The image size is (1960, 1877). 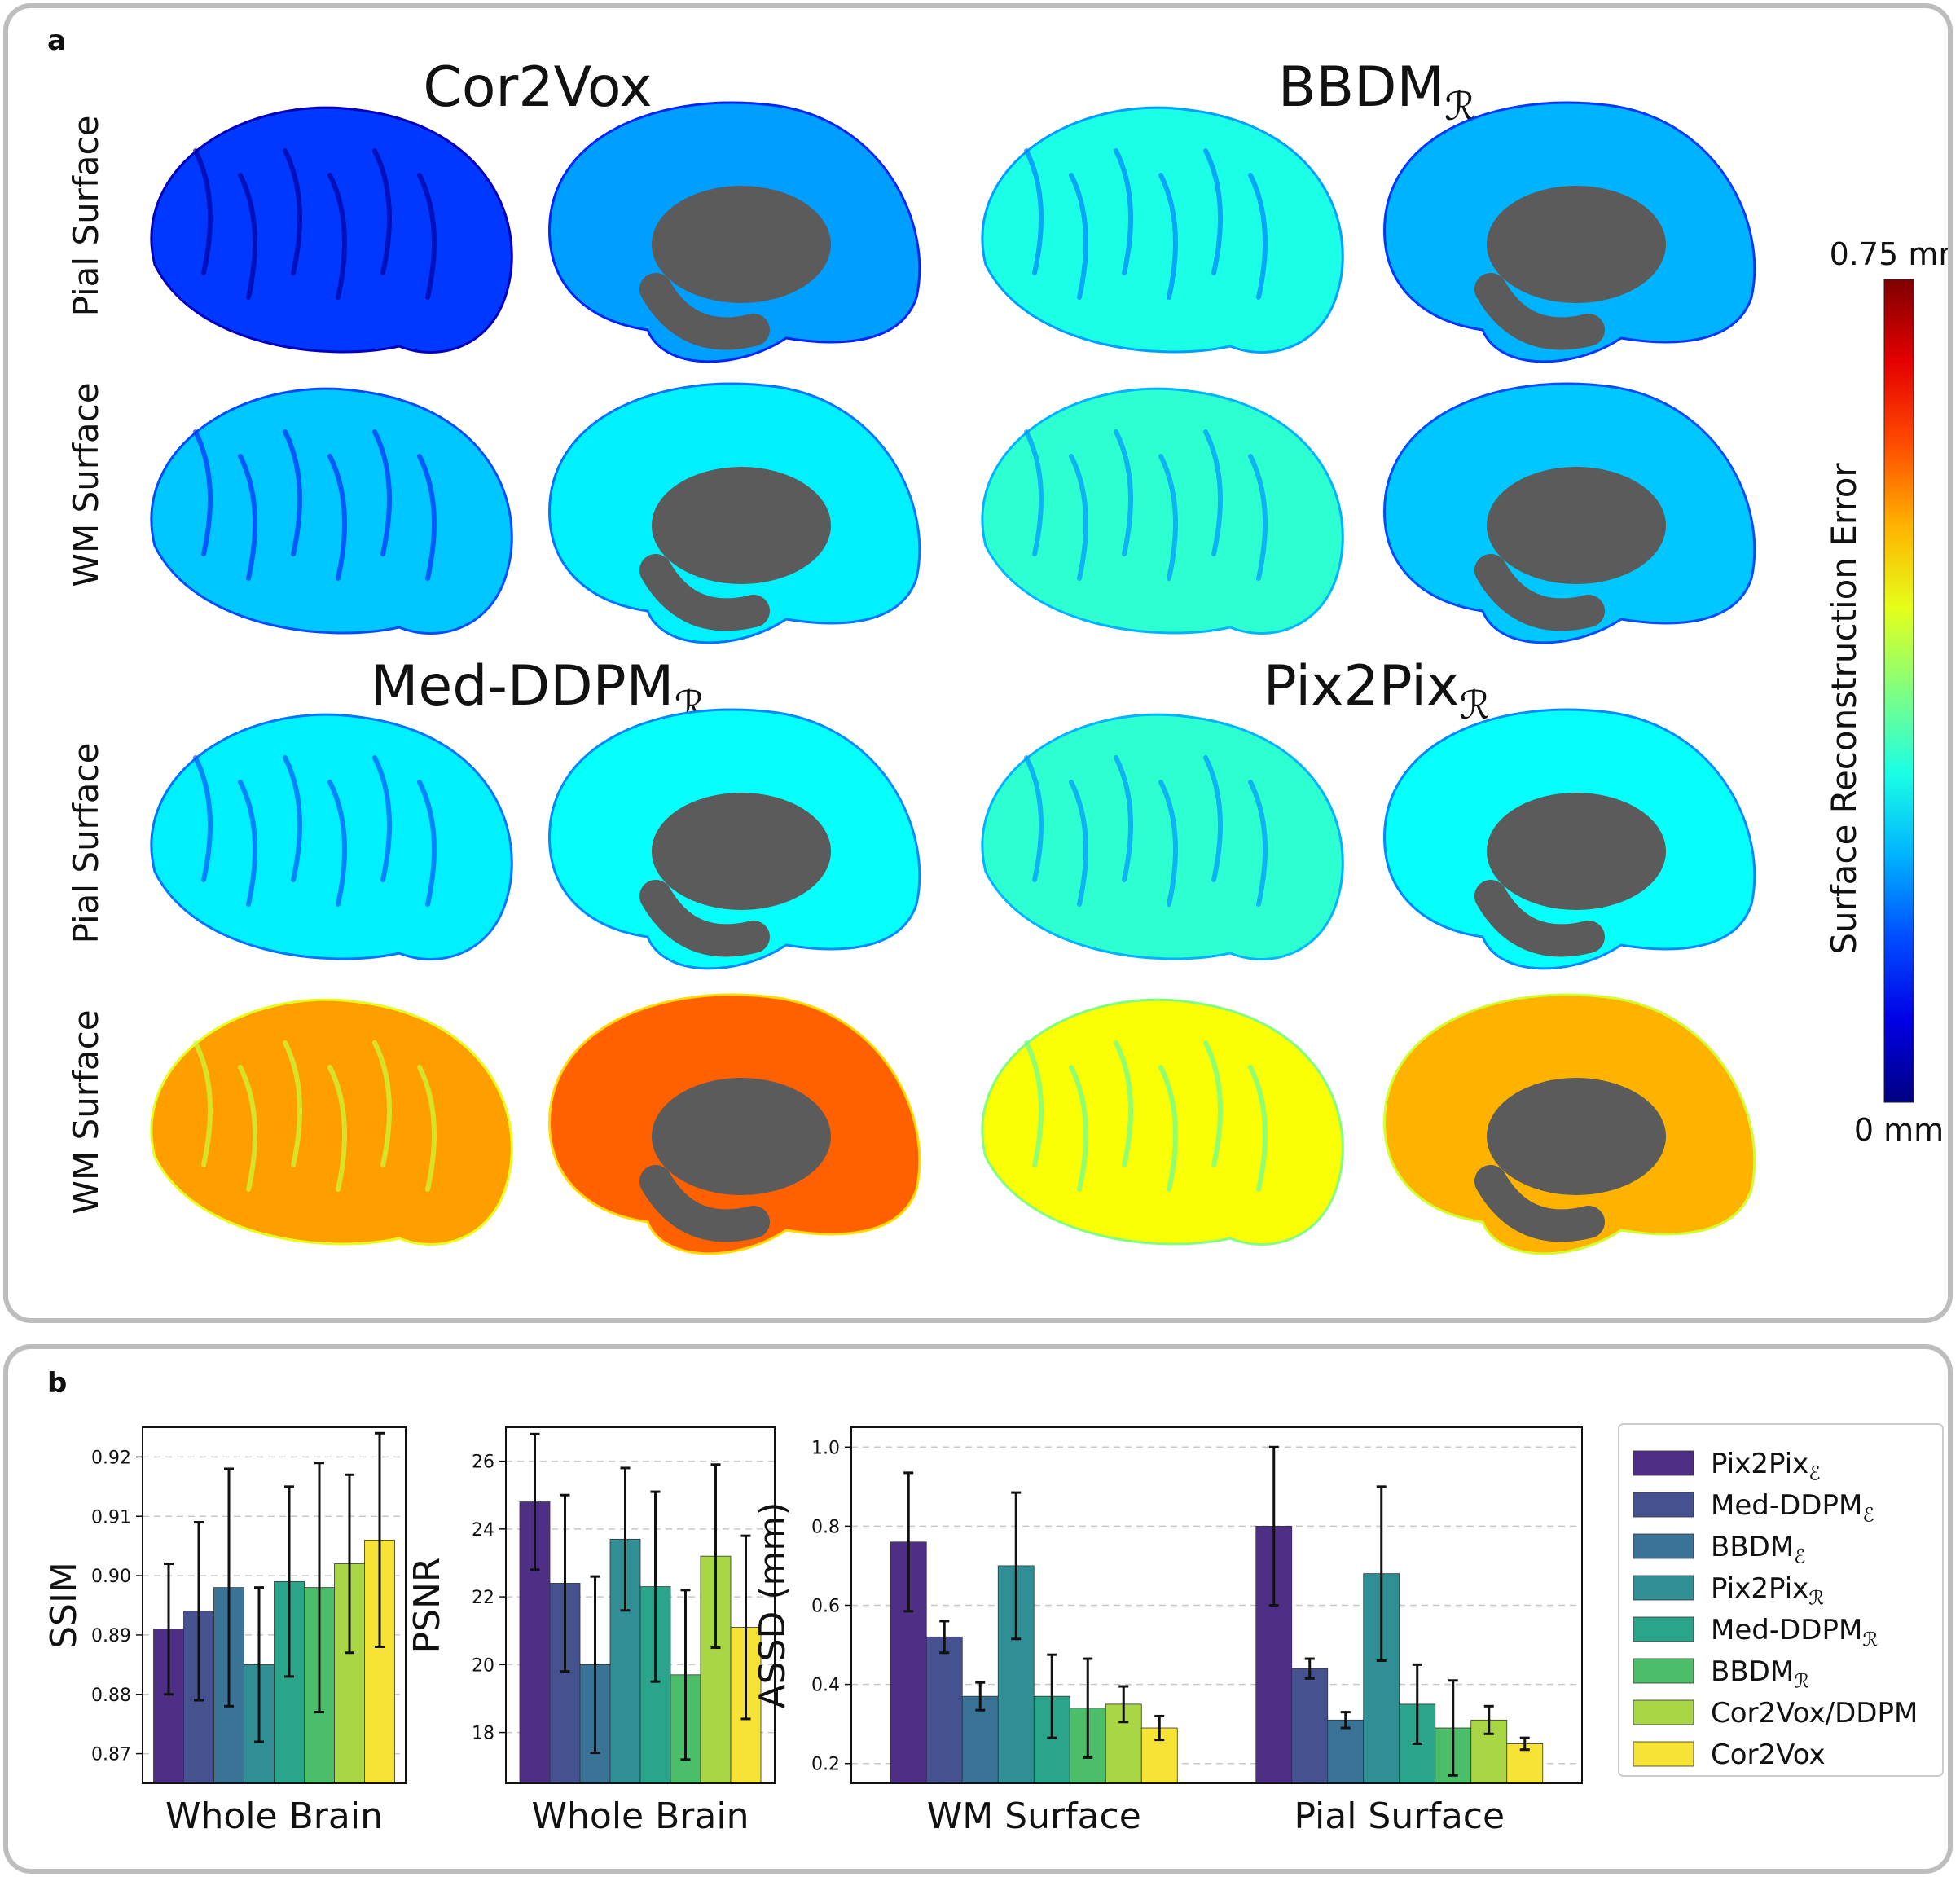 What do you see at coordinates (825, 1607) in the screenshot?
I see `y-tick-label: 0.6` at bounding box center [825, 1607].